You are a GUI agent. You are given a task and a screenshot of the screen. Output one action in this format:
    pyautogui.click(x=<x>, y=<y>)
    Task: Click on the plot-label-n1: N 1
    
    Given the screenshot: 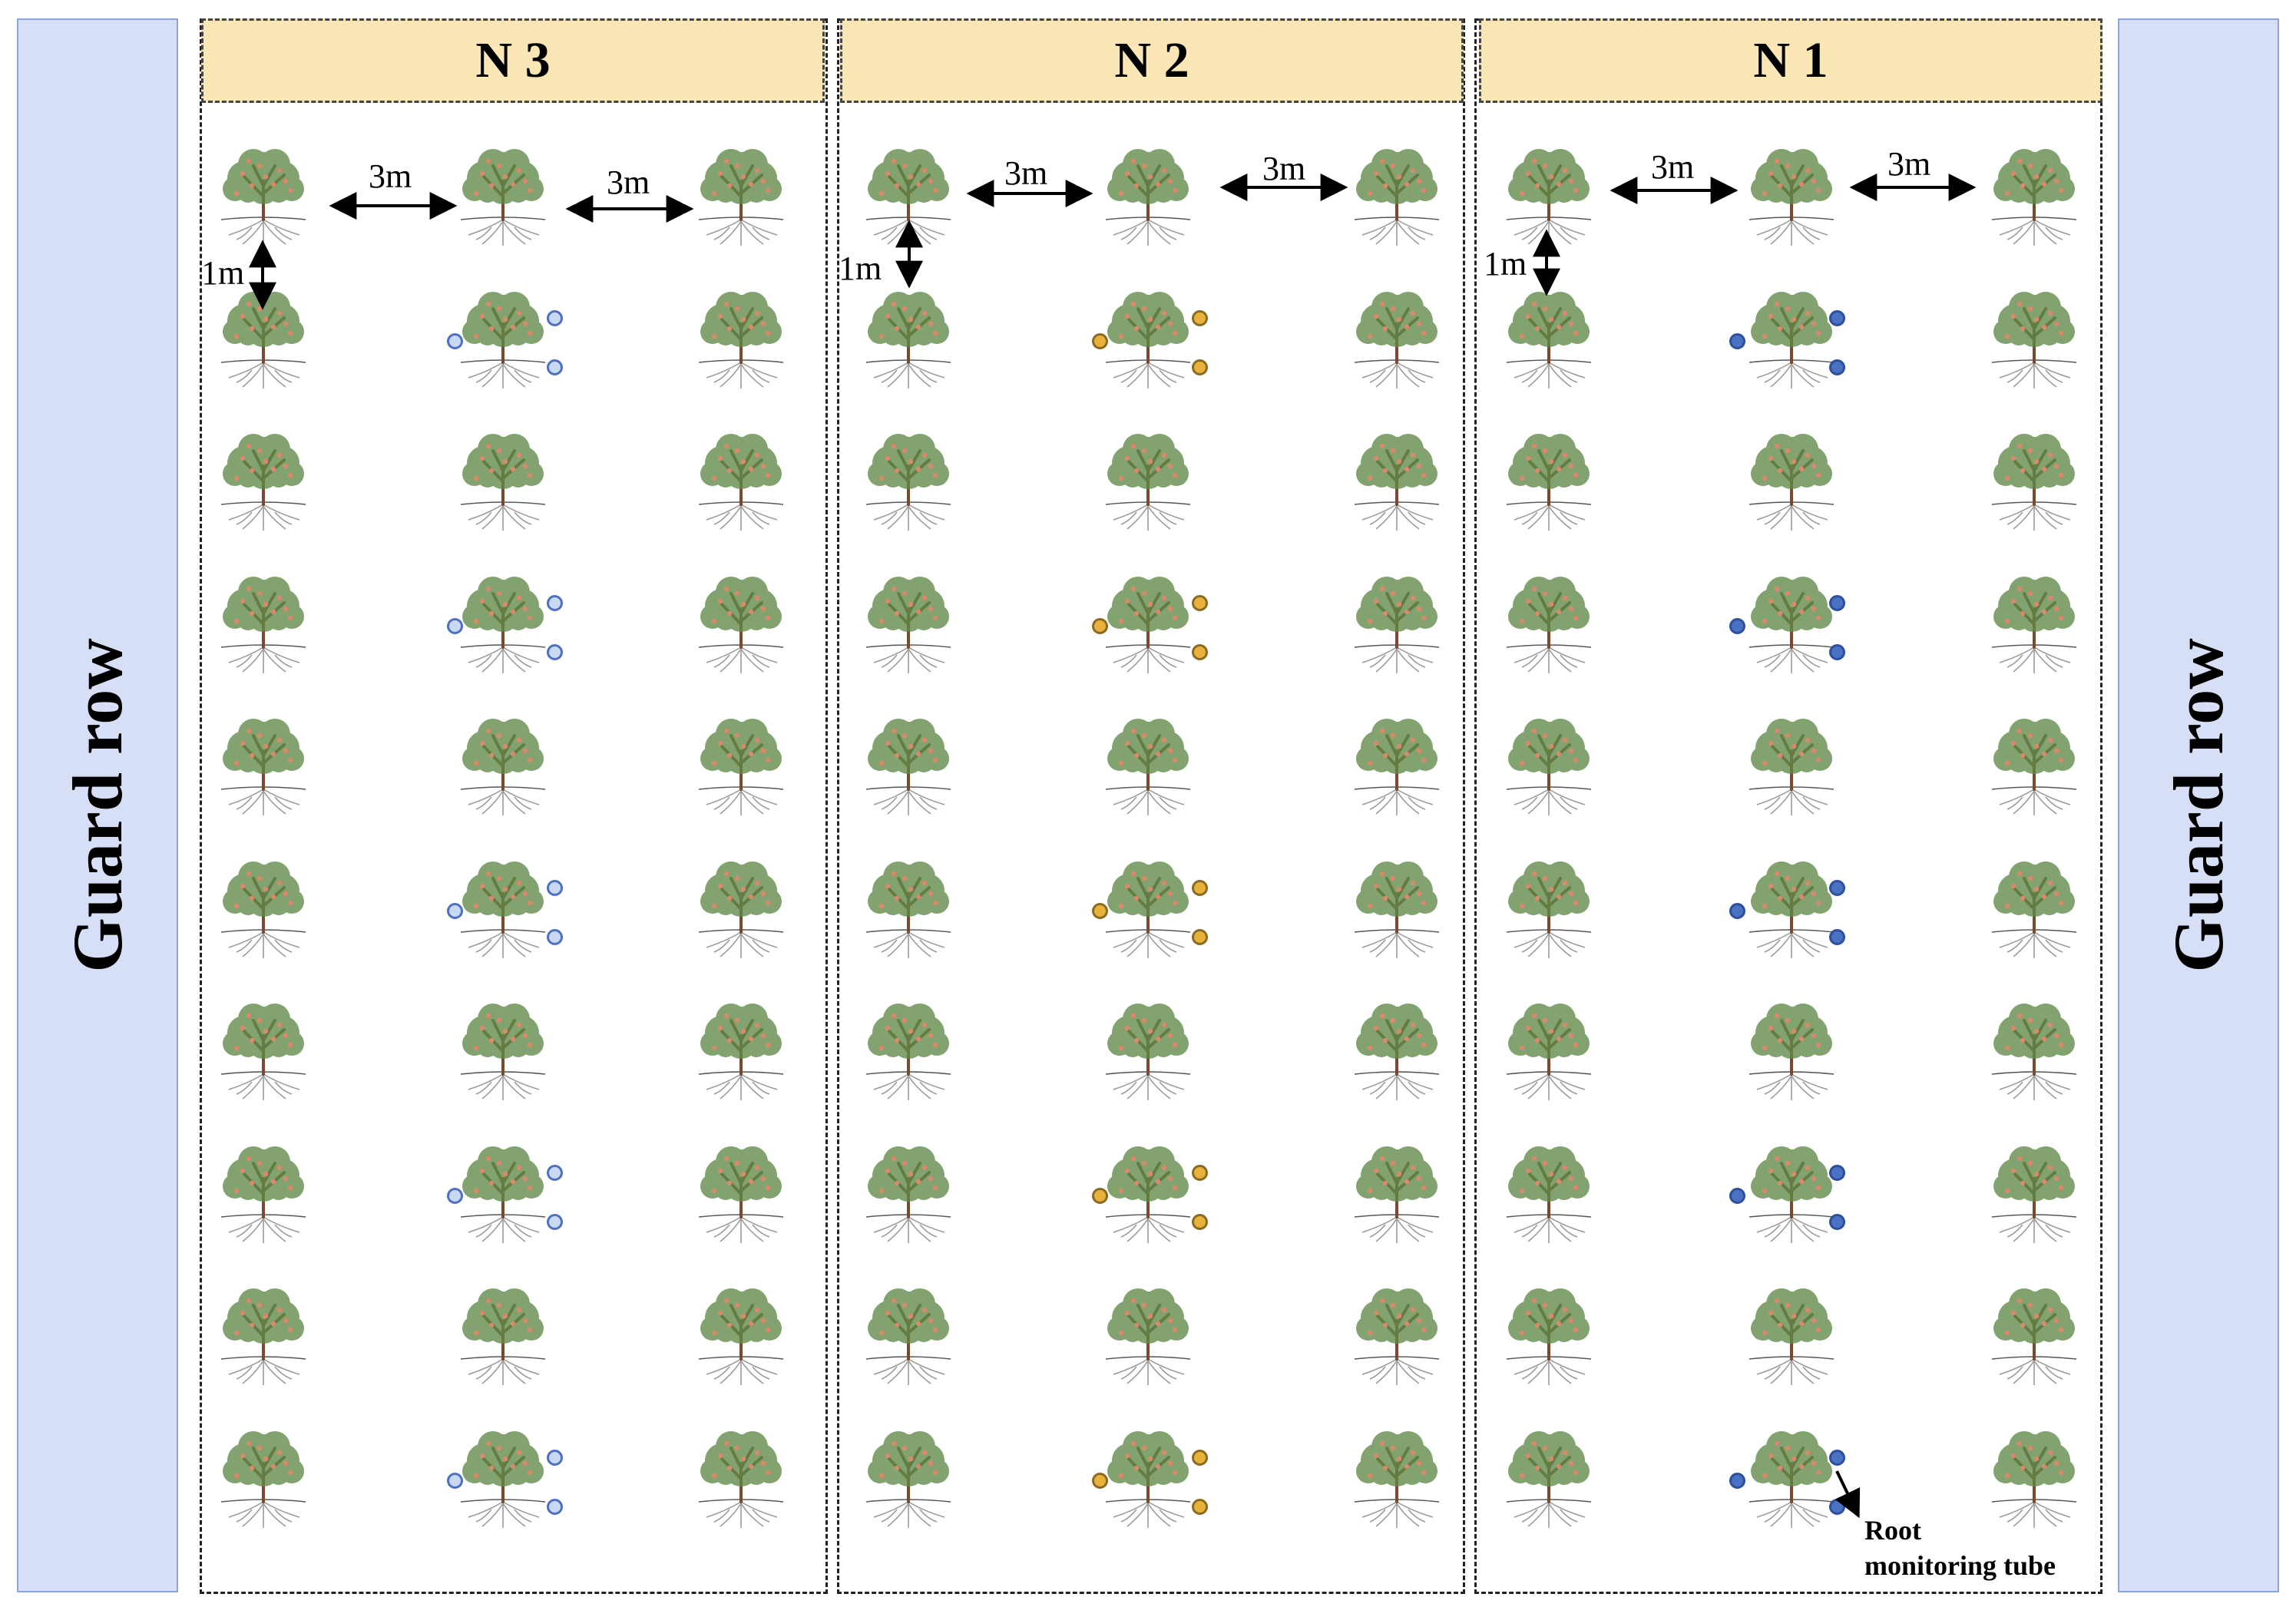 What is the action you would take?
    pyautogui.click(x=1791, y=60)
    